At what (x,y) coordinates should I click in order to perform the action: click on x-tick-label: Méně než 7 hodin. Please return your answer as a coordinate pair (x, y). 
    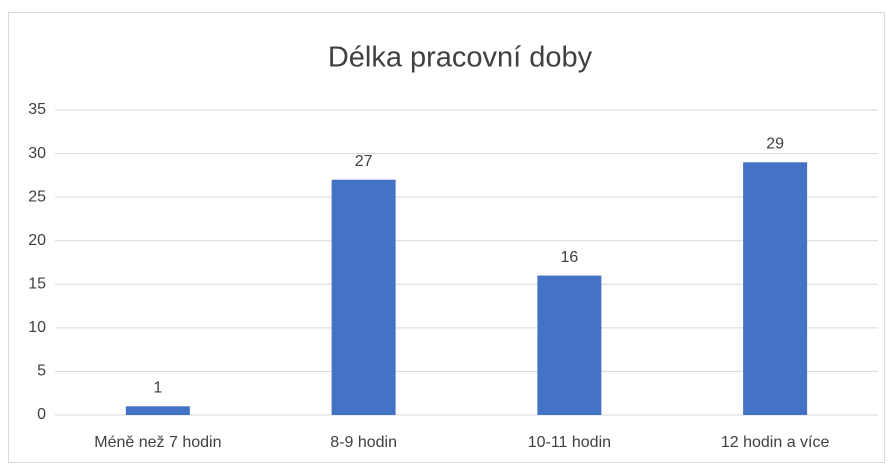
    Looking at the image, I should click on (157, 442).